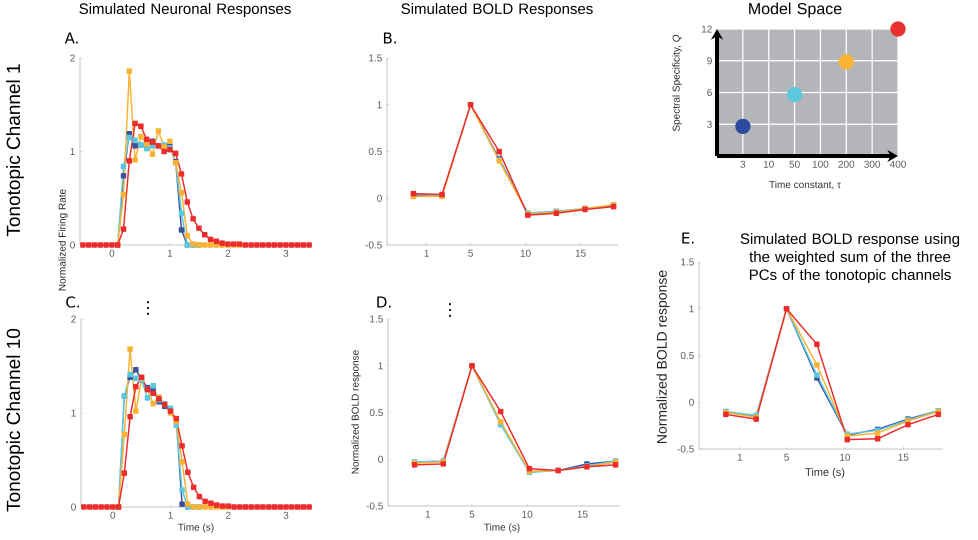  What do you see at coordinates (71, 38) in the screenshot?
I see `text: A.` at bounding box center [71, 38].